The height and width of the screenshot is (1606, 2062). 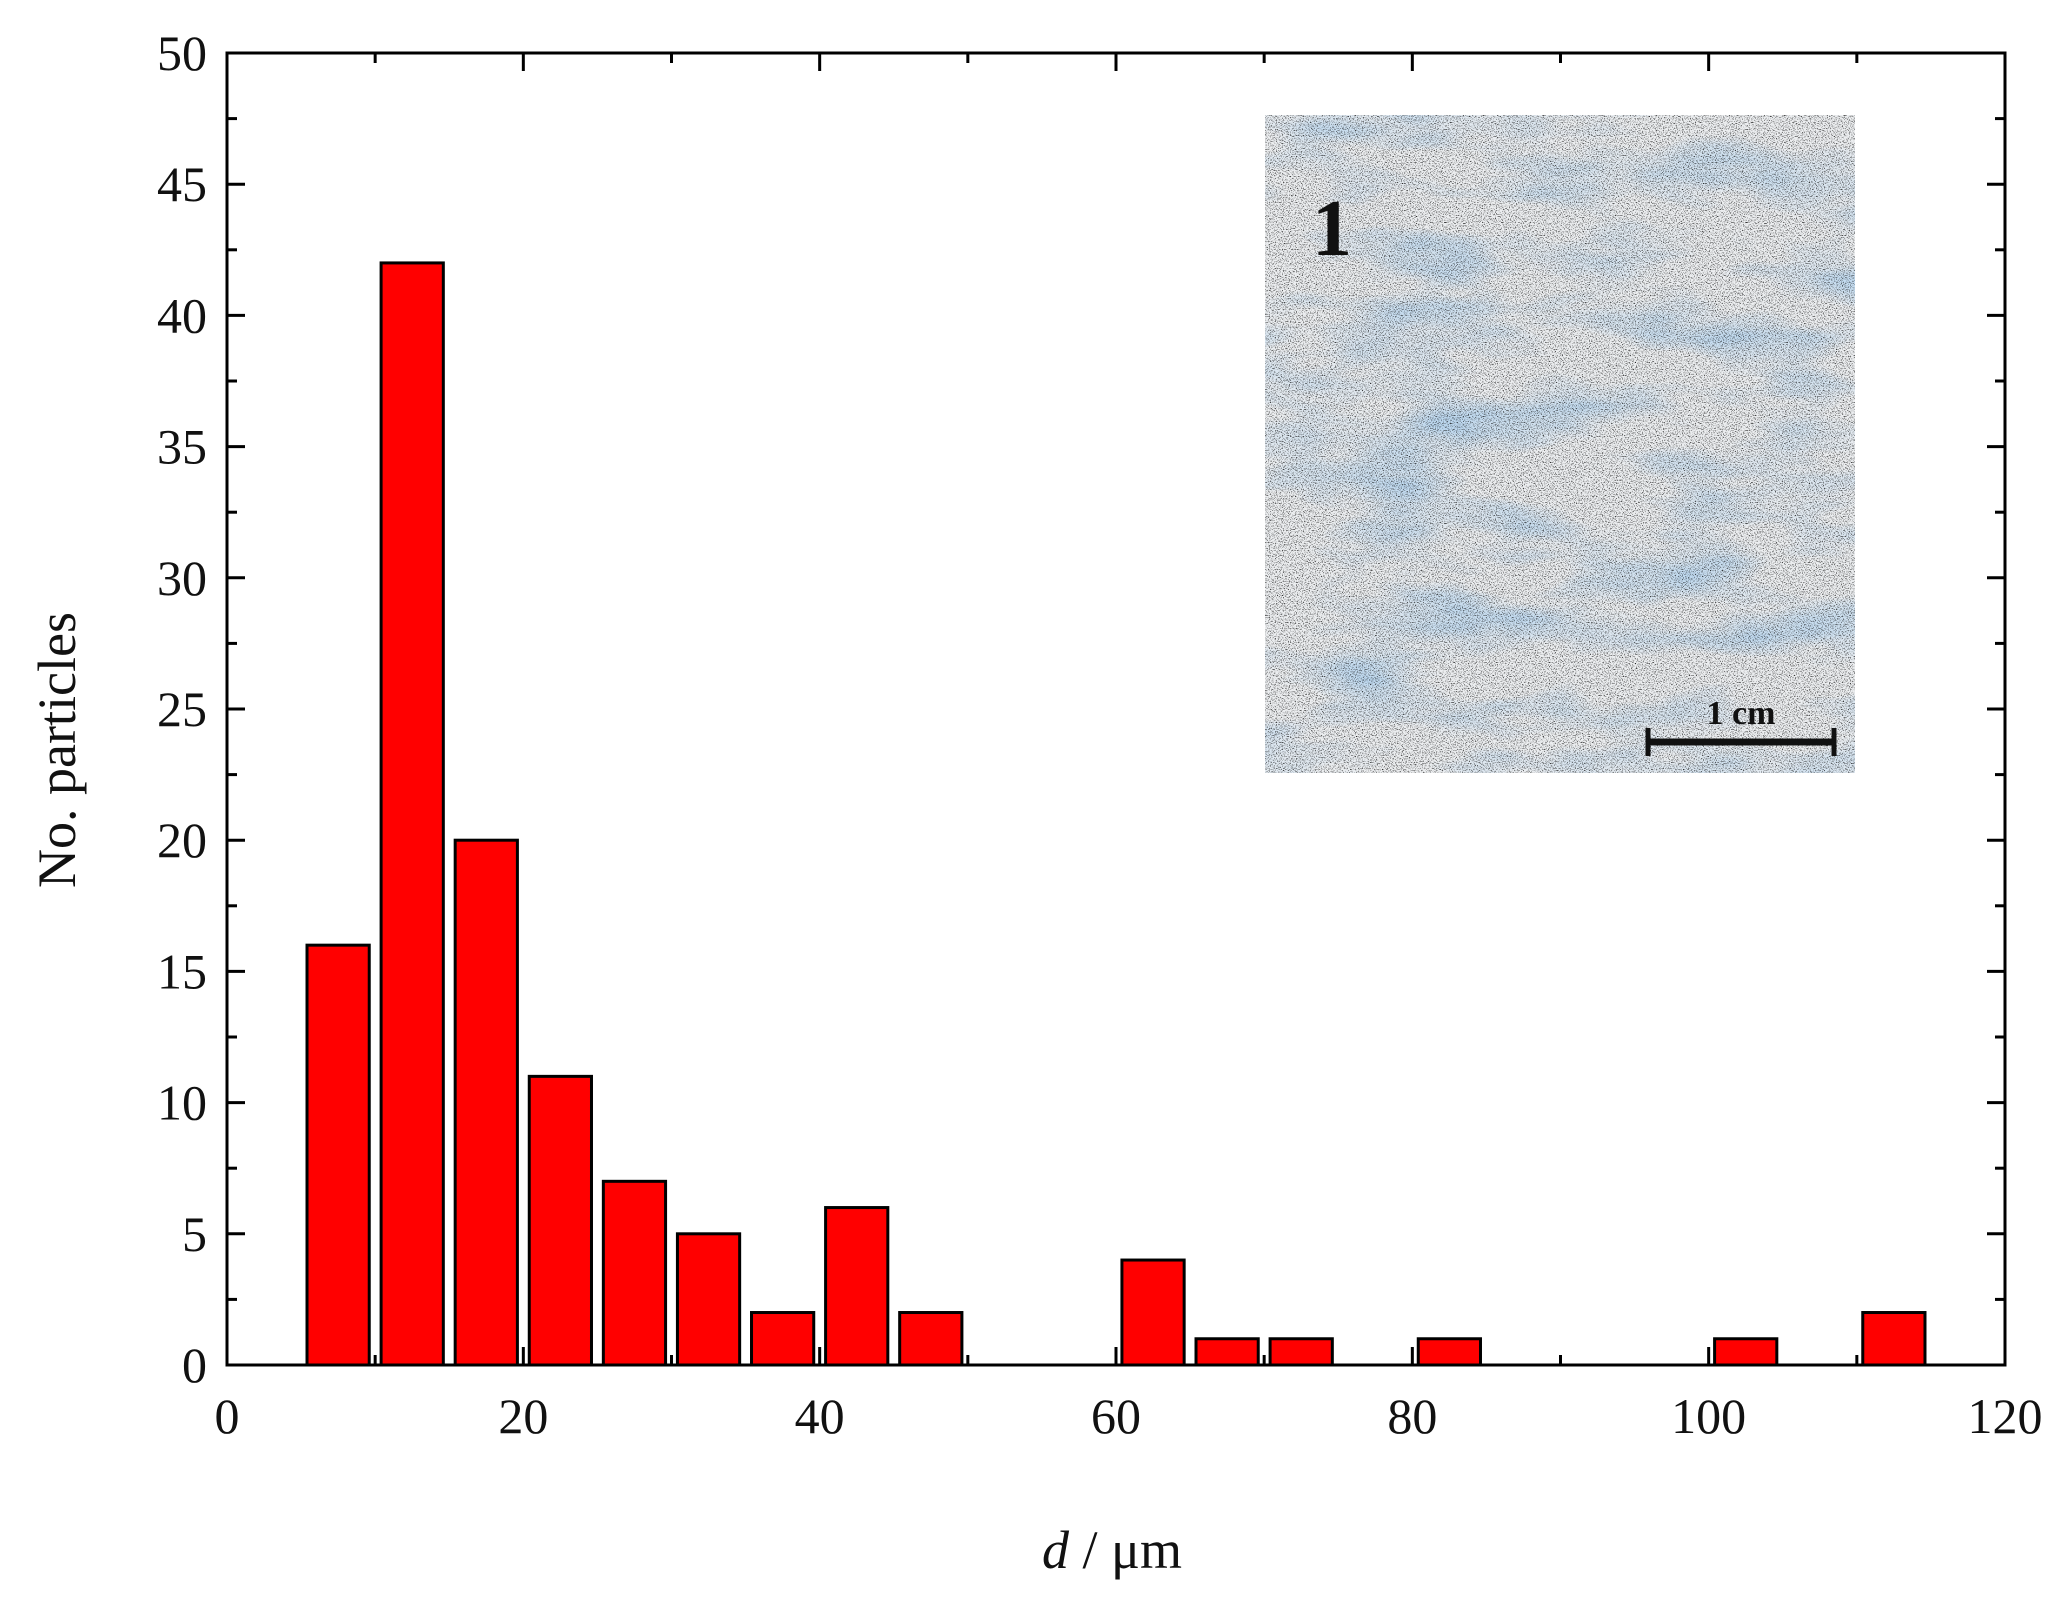 What do you see at coordinates (227, 1416) in the screenshot?
I see `x-tick-label: 0` at bounding box center [227, 1416].